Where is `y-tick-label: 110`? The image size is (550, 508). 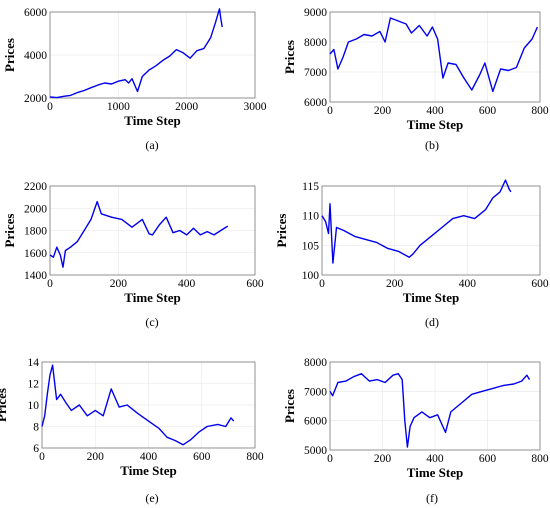 y-tick-label: 110 is located at coordinates (310, 217).